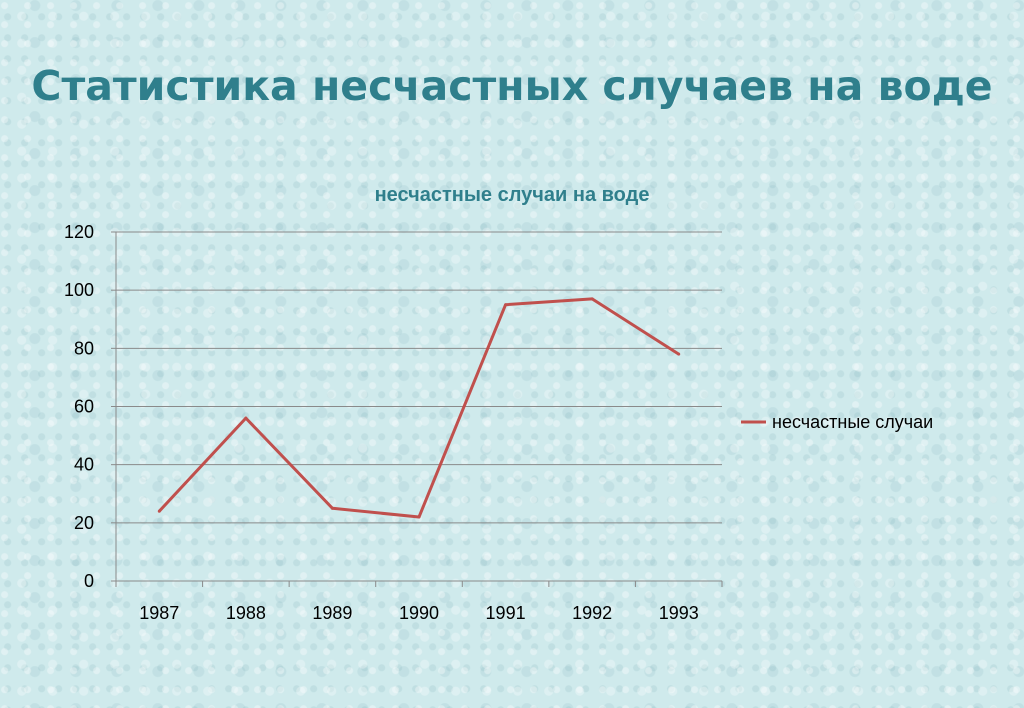 This screenshot has height=708, width=1024. Describe the element at coordinates (84, 407) in the screenshot. I see `y-tick-label: 60` at that location.